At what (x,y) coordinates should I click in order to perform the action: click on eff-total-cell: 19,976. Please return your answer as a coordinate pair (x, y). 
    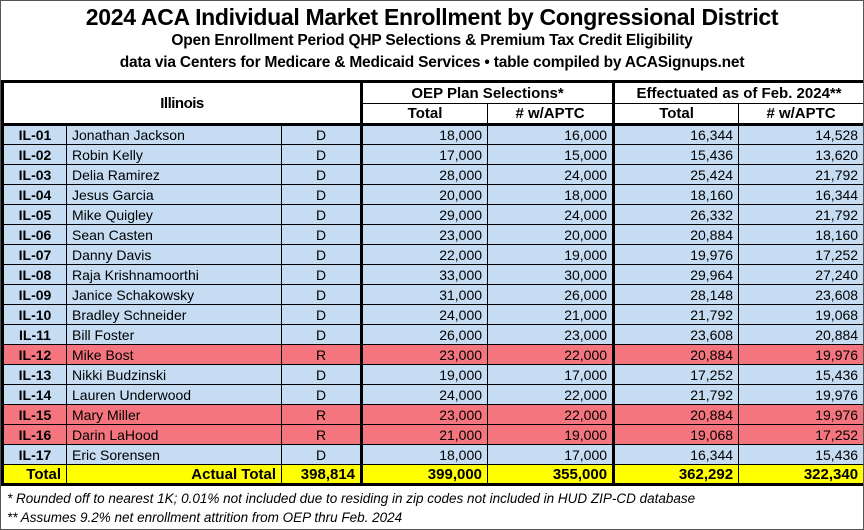
    Looking at the image, I should click on (676, 254).